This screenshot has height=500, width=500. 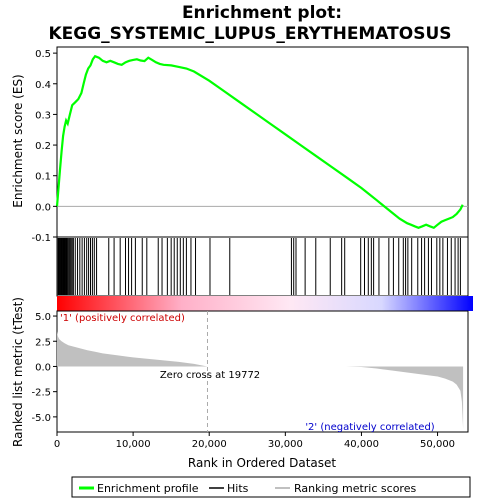 What do you see at coordinates (43, 317) in the screenshot?
I see `metric-ytick-label: 5.0` at bounding box center [43, 317].